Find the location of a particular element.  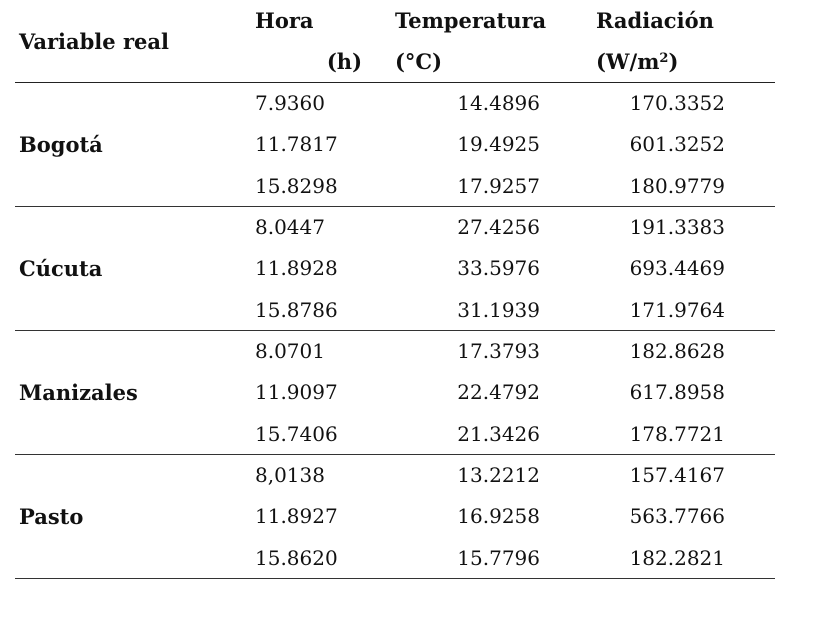

cell-temperatura: 16.9258 is located at coordinates (498, 515).